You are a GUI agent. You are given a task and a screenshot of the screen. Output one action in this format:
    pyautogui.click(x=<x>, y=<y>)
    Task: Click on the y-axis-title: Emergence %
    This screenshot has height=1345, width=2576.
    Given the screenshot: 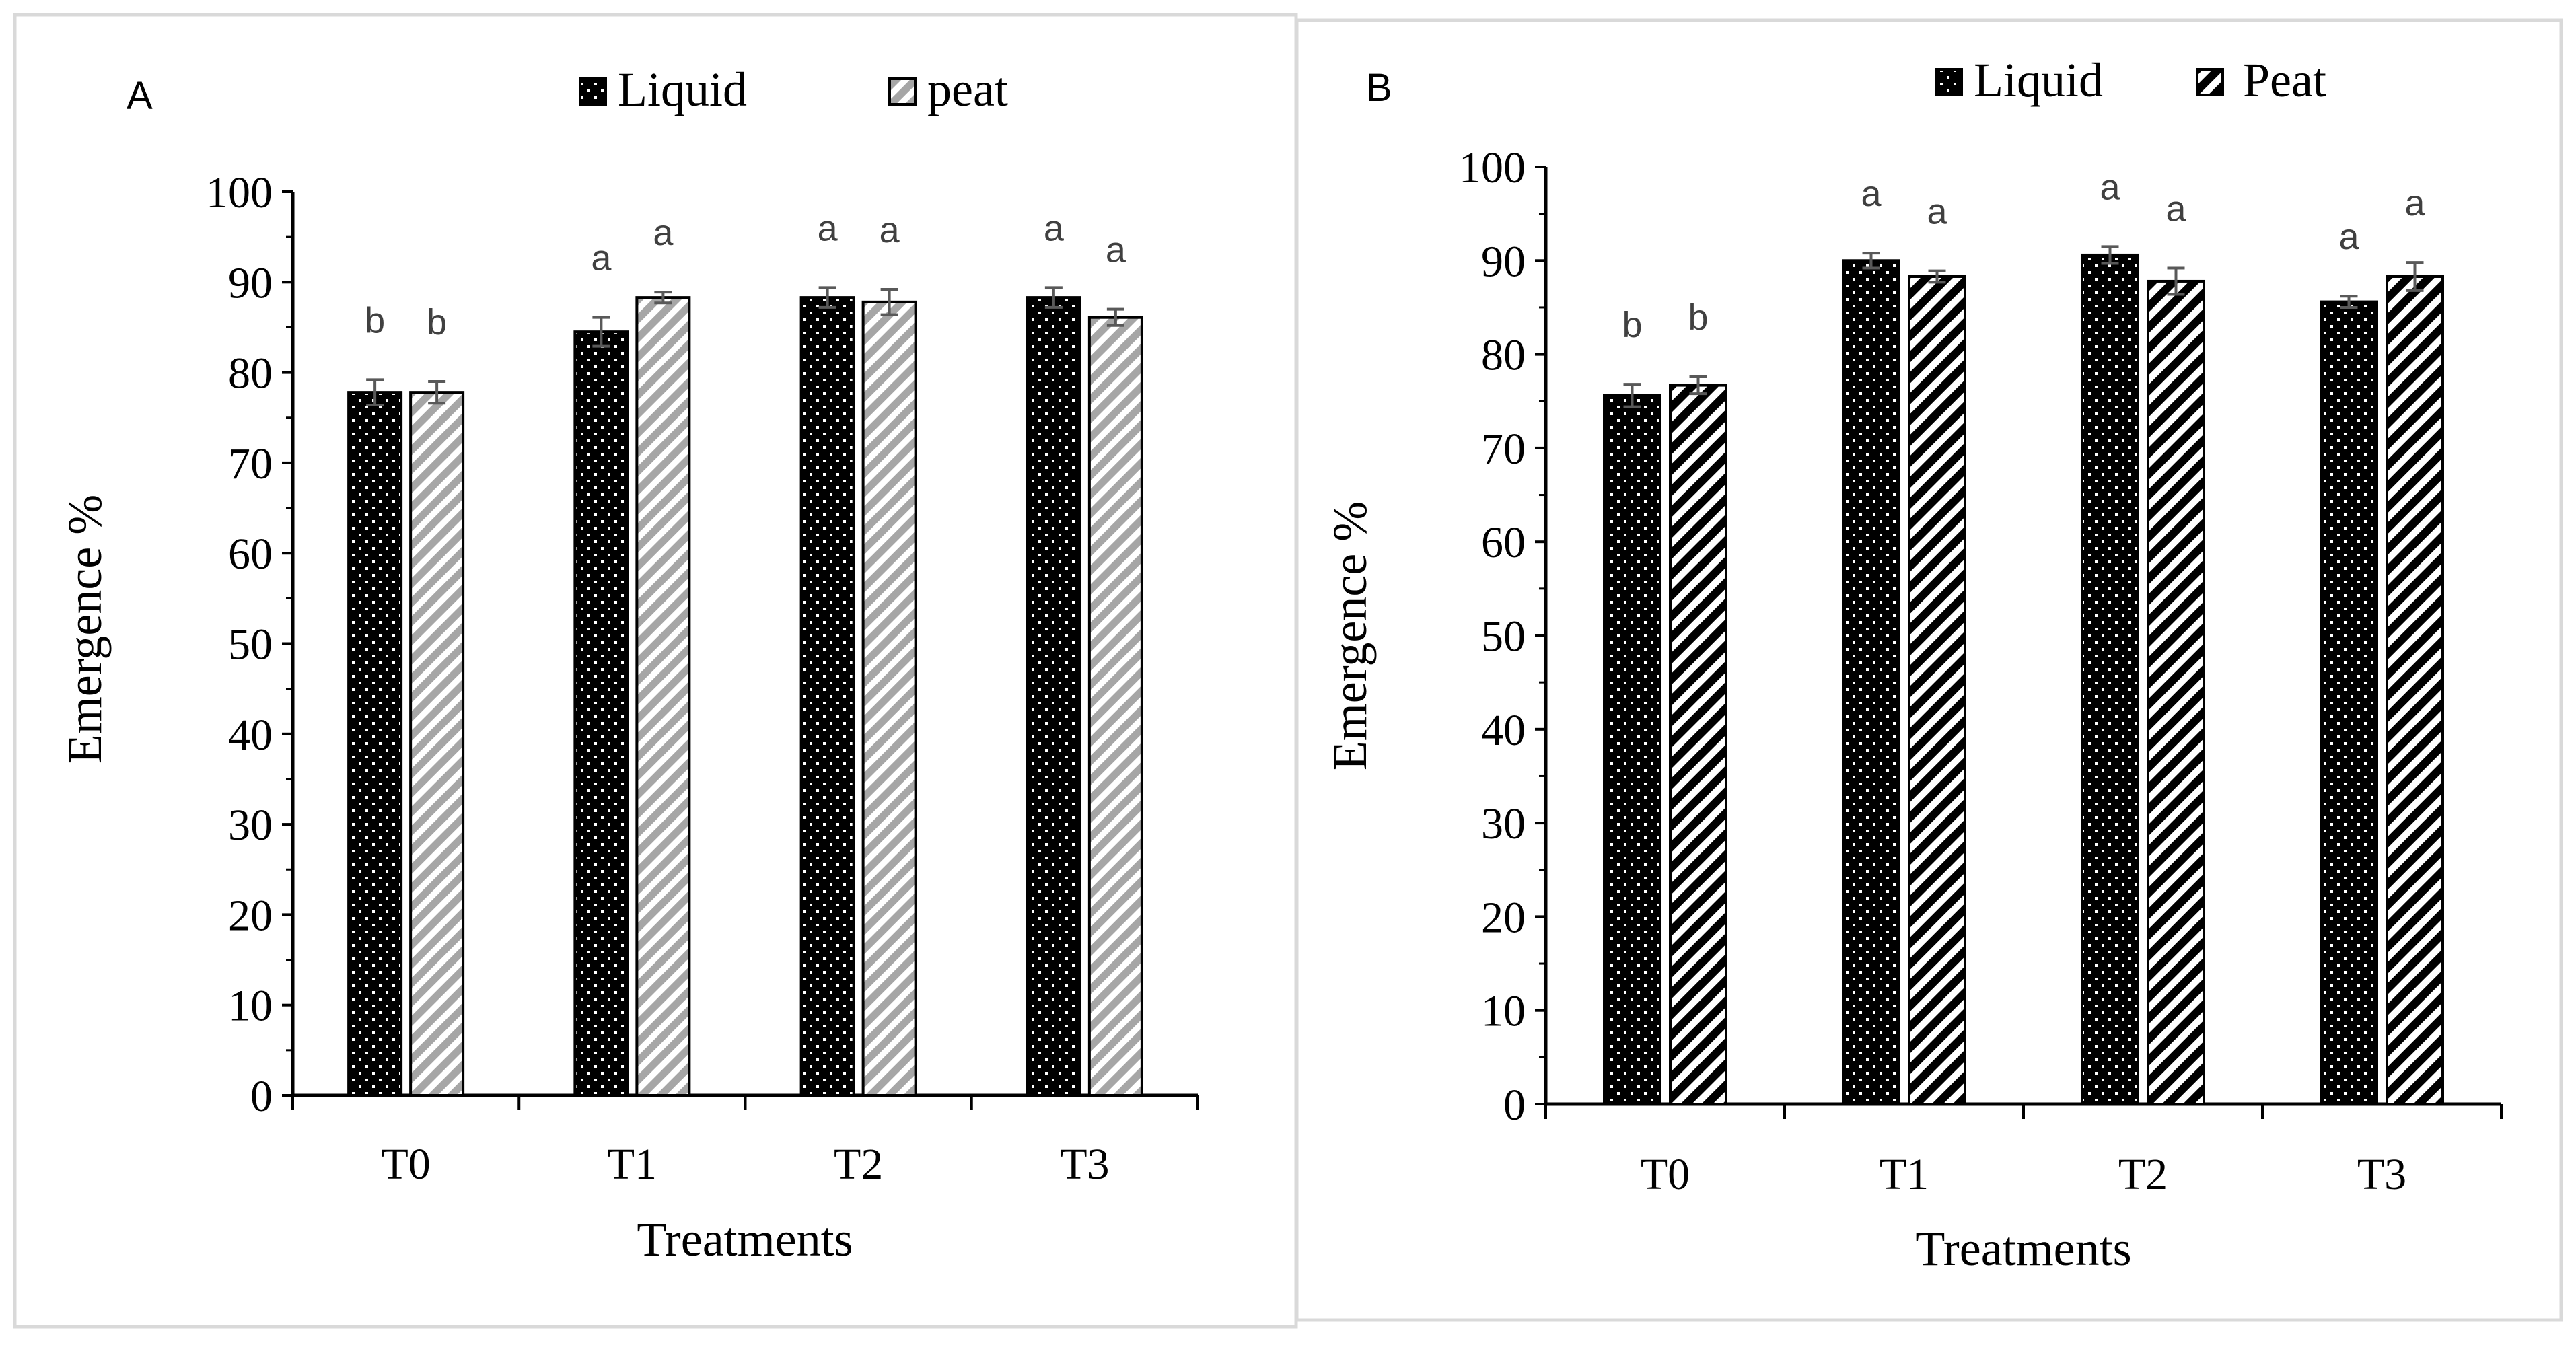 What is the action you would take?
    pyautogui.click(x=1350, y=636)
    